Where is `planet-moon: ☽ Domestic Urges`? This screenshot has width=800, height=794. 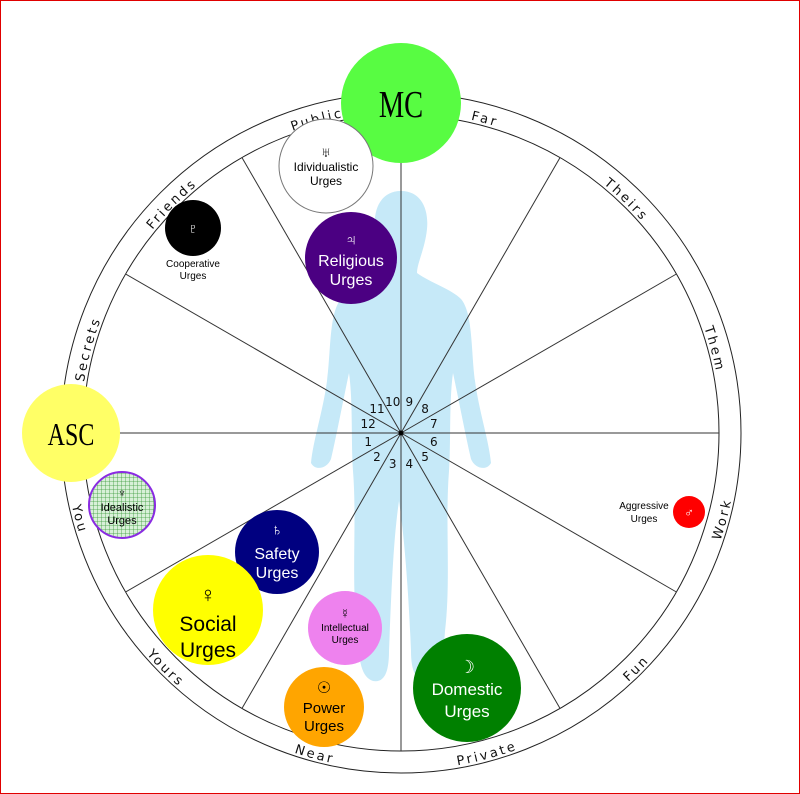 planet-moon: ☽ Domestic Urges is located at coordinates (467, 688).